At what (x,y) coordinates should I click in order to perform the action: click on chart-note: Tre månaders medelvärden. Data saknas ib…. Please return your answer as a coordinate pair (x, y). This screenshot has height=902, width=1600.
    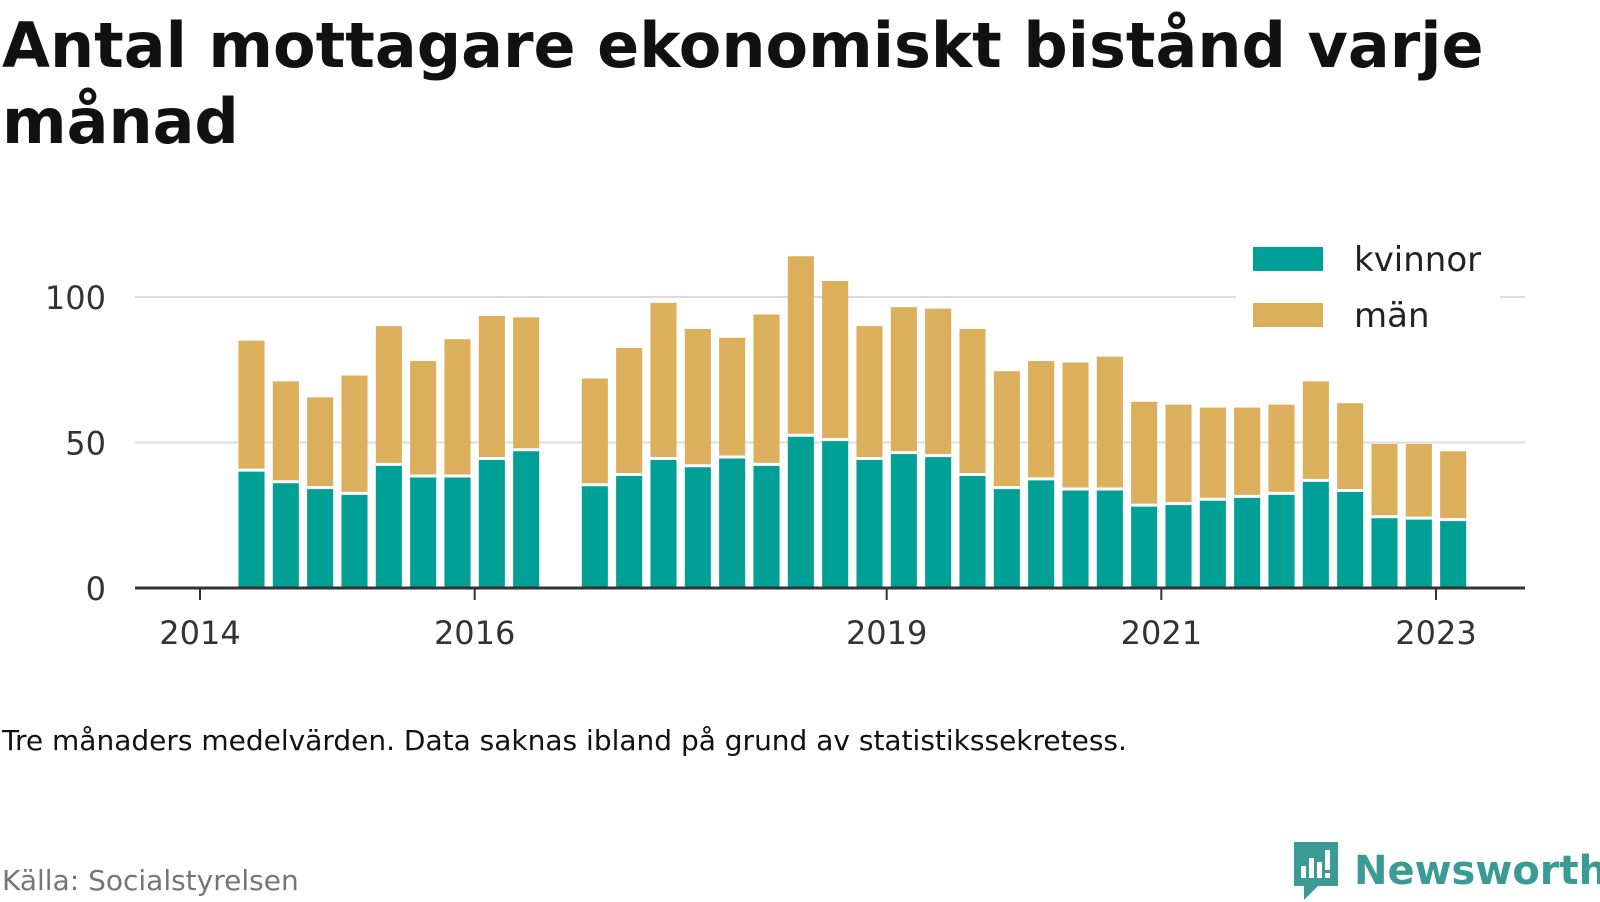
    Looking at the image, I should click on (564, 740).